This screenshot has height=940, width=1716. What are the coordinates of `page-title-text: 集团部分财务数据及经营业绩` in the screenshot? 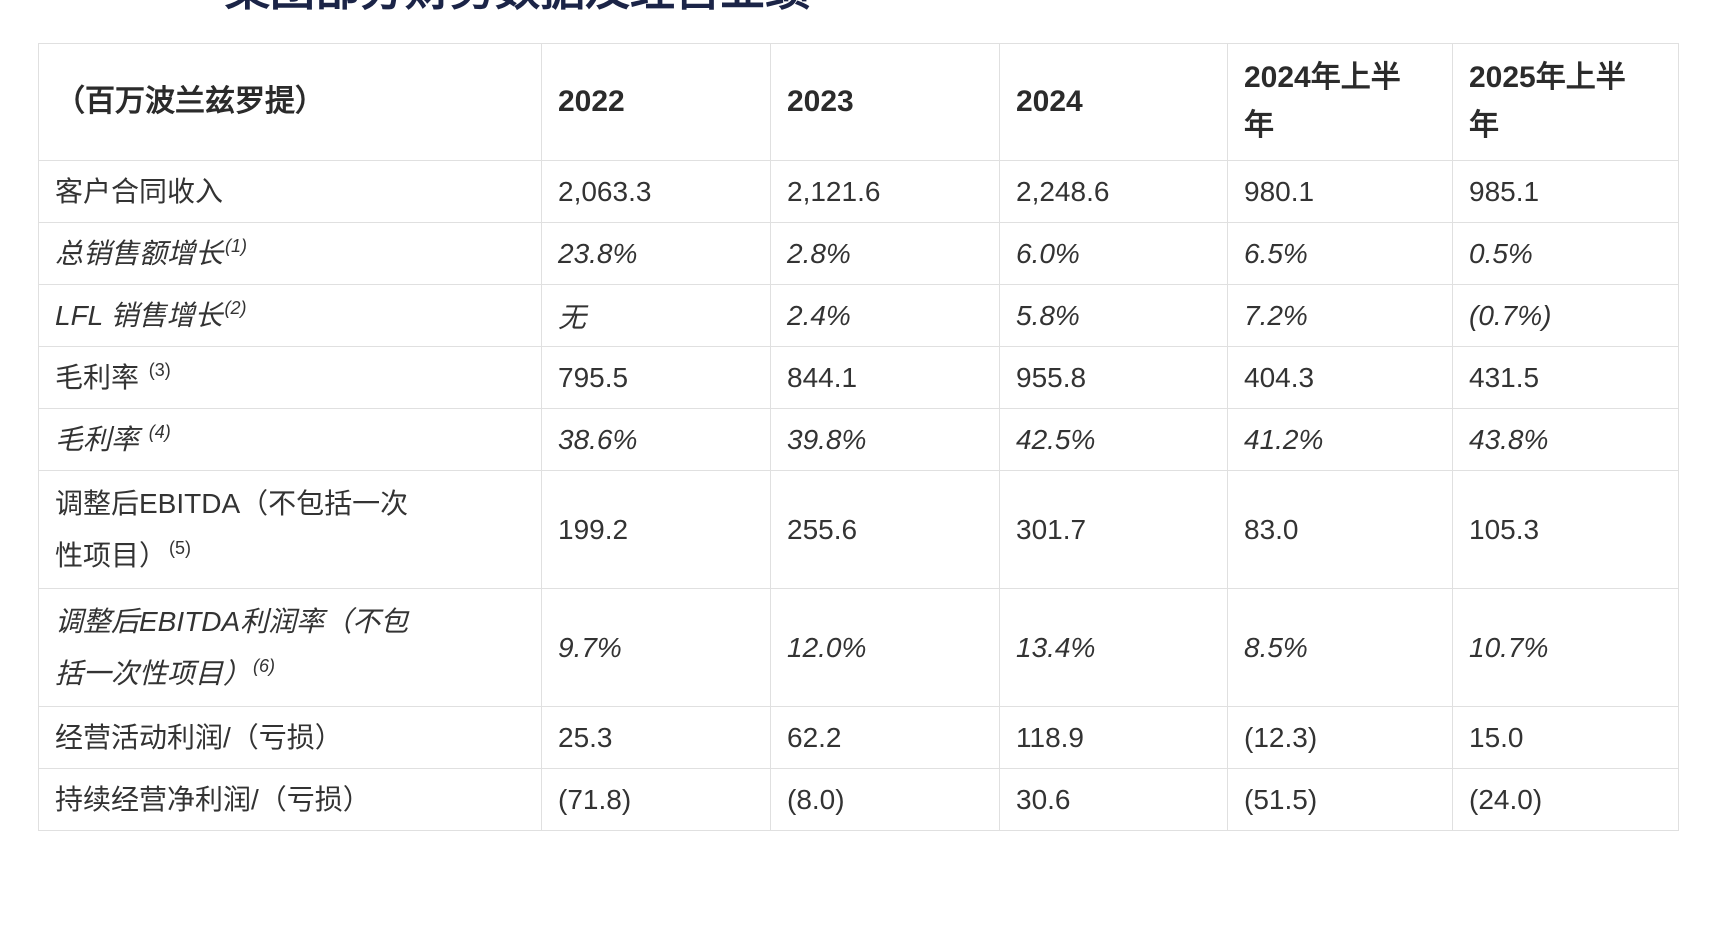 It's located at (675, 6).